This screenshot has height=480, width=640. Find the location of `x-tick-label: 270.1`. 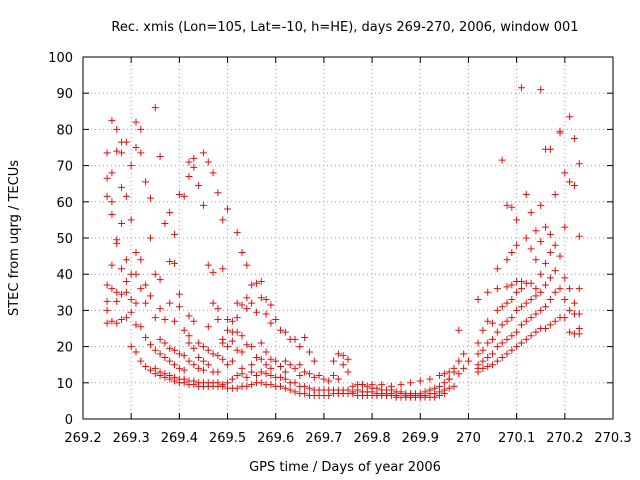

x-tick-label: 270.1 is located at coordinates (516, 438).